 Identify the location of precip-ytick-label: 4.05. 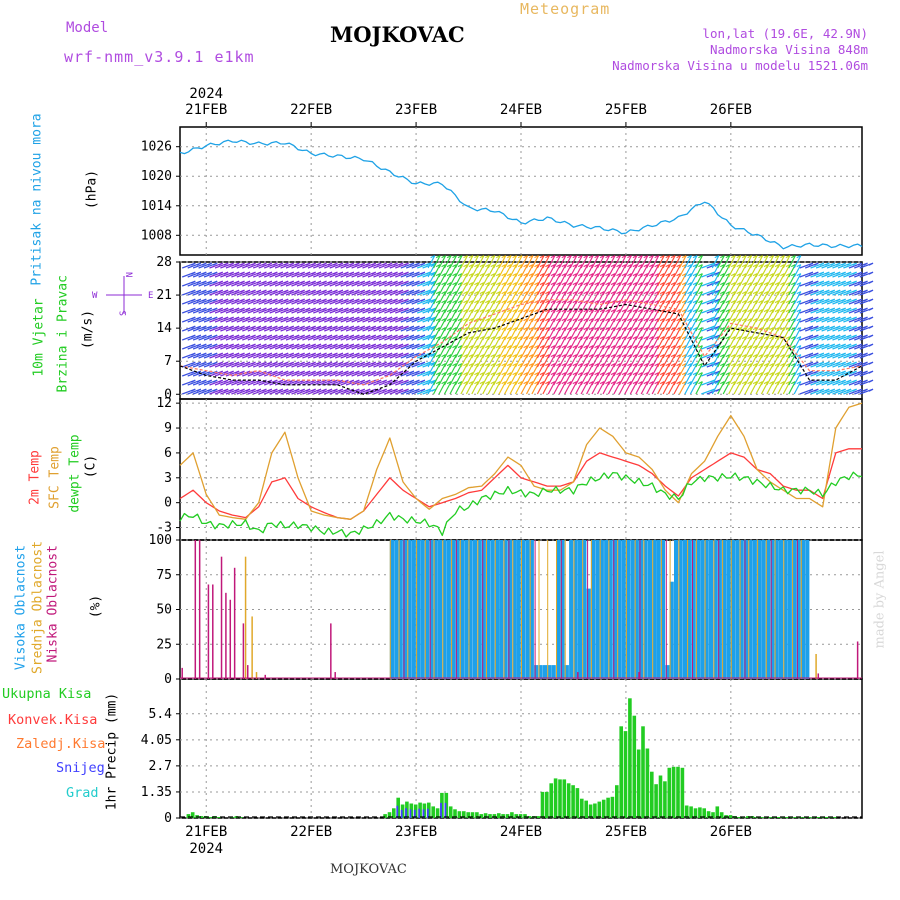
(156, 740).